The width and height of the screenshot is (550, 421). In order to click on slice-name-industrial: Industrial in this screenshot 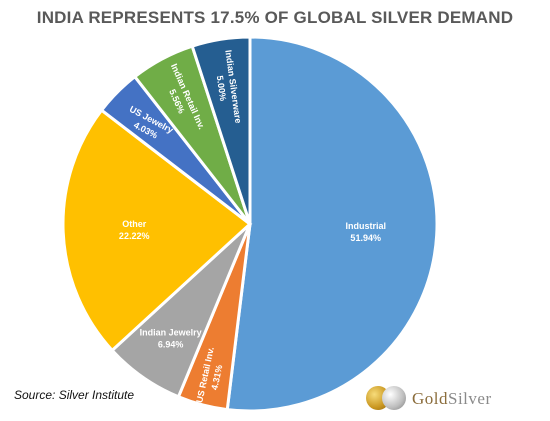, I will do `click(365, 226)`.